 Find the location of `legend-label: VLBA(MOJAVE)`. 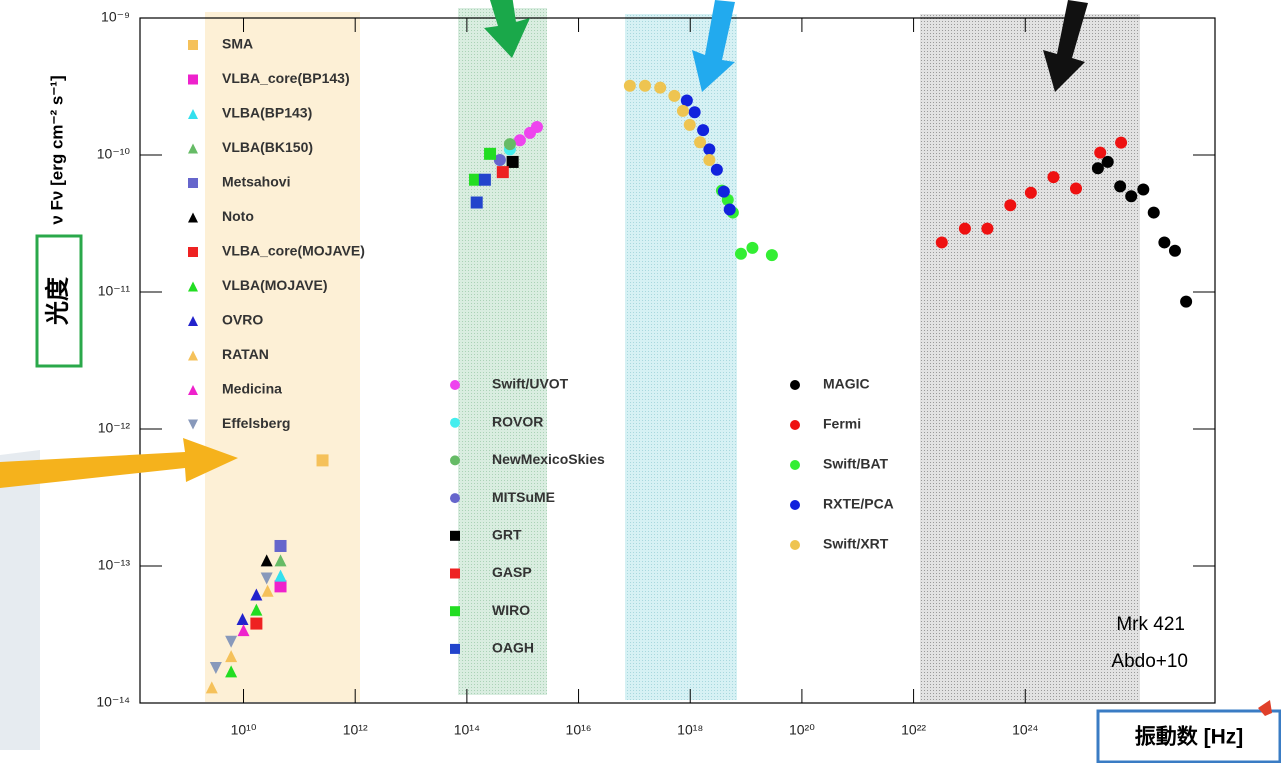

legend-label: VLBA(MOJAVE) is located at coordinates (275, 285).